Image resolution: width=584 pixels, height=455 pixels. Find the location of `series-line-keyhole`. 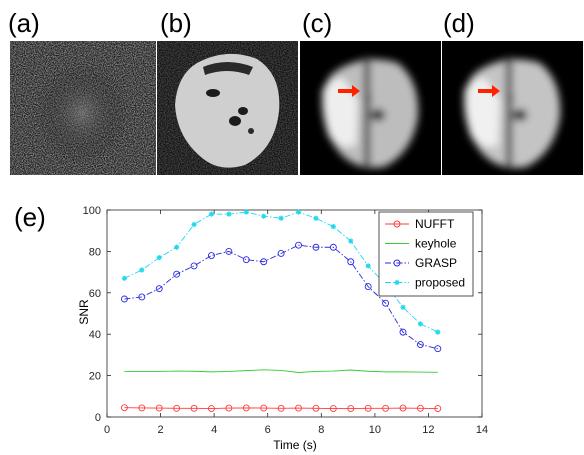

series-line-keyhole is located at coordinates (281, 371).